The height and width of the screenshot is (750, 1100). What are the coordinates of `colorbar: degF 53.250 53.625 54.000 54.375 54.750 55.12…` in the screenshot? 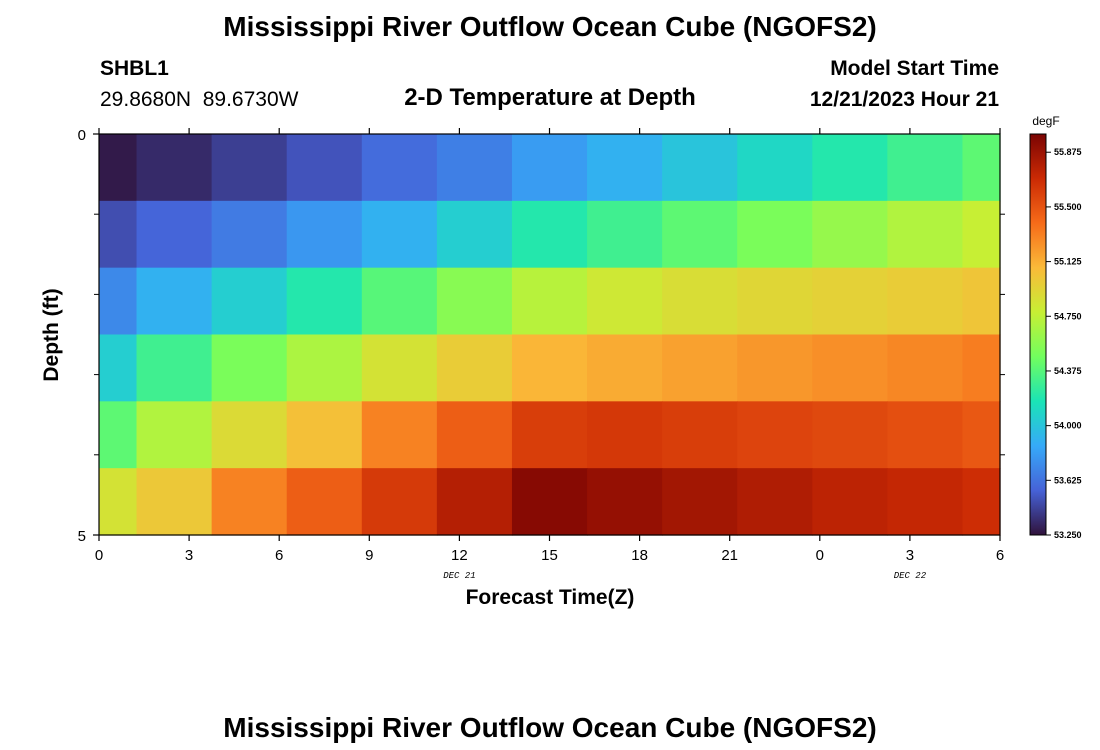 It's located at (1055, 327).